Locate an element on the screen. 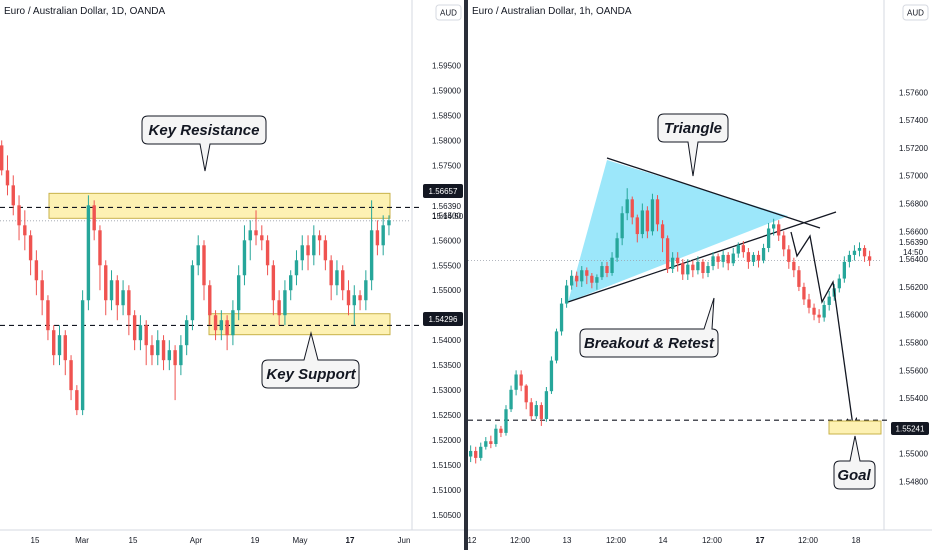 The image size is (932, 550). y-tick-label: 1.55600 is located at coordinates (913, 370).